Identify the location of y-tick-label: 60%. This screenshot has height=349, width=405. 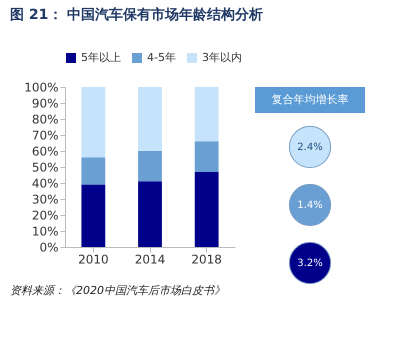
(45, 151).